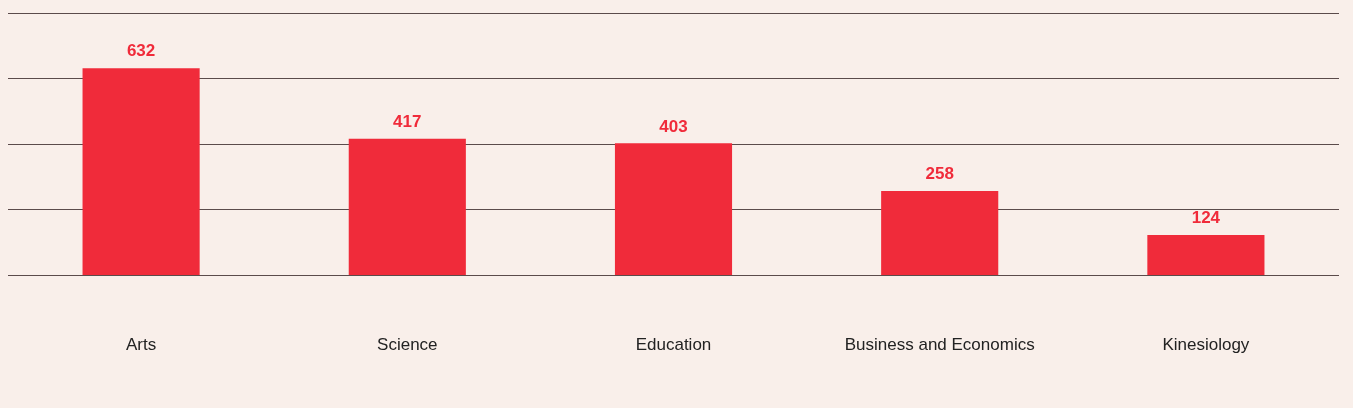 This screenshot has height=408, width=1353. What do you see at coordinates (141, 51) in the screenshot?
I see `data-label: 632` at bounding box center [141, 51].